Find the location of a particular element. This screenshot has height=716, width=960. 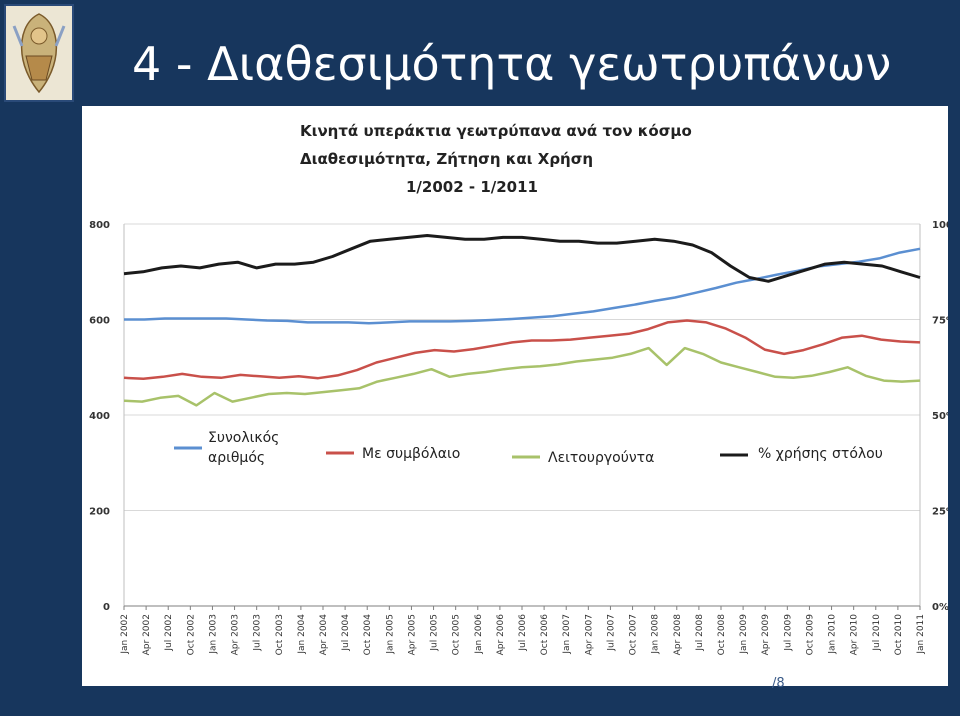

y-axis-left: 800 600 400 200 0 is located at coordinates (99, 416).